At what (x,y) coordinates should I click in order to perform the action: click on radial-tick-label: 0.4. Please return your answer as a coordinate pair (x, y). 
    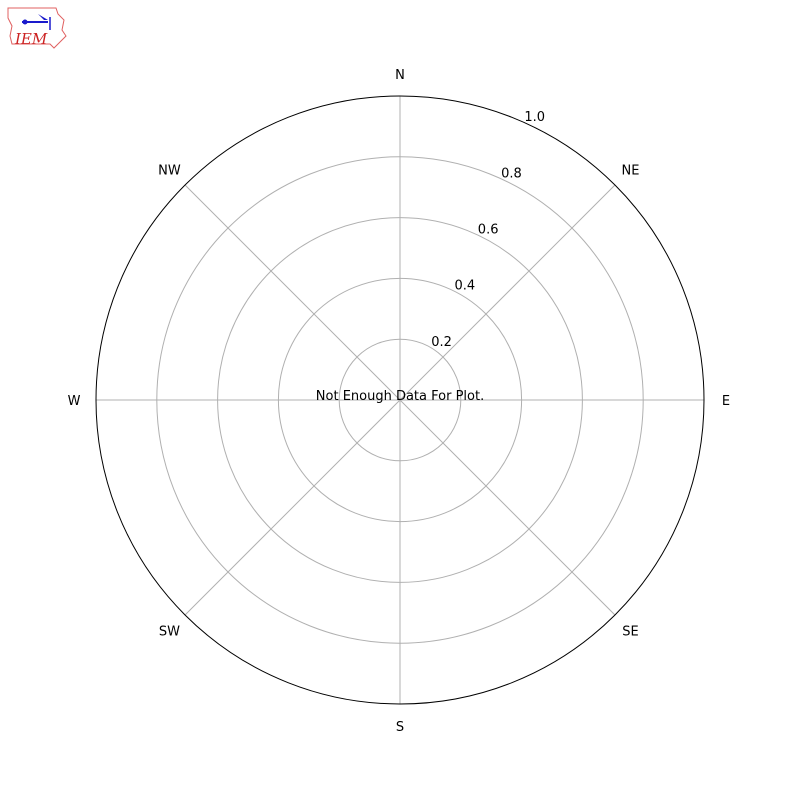
    Looking at the image, I should click on (465, 286).